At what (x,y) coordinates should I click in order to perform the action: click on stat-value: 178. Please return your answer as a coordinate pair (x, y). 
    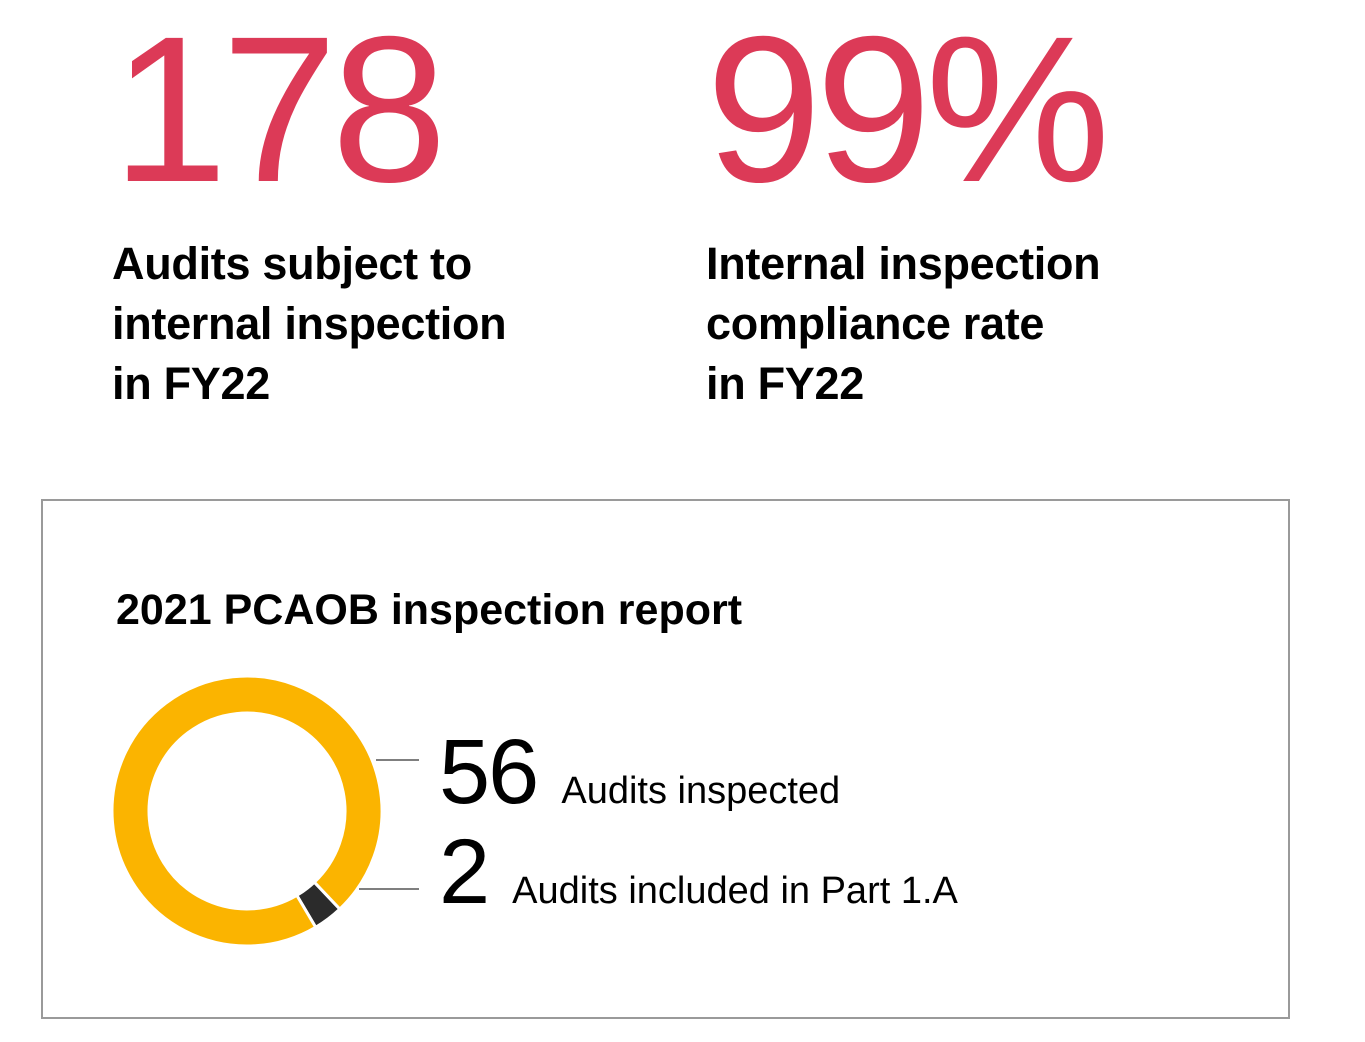
    Looking at the image, I should click on (279, 113).